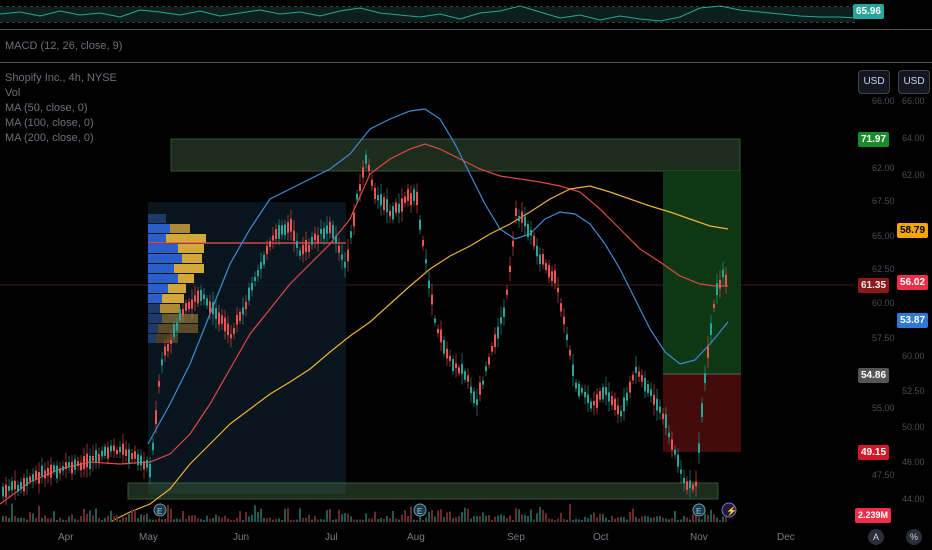 The image size is (932, 550). What do you see at coordinates (873, 515) in the screenshot?
I see `volume-badge: 2.239M` at bounding box center [873, 515].